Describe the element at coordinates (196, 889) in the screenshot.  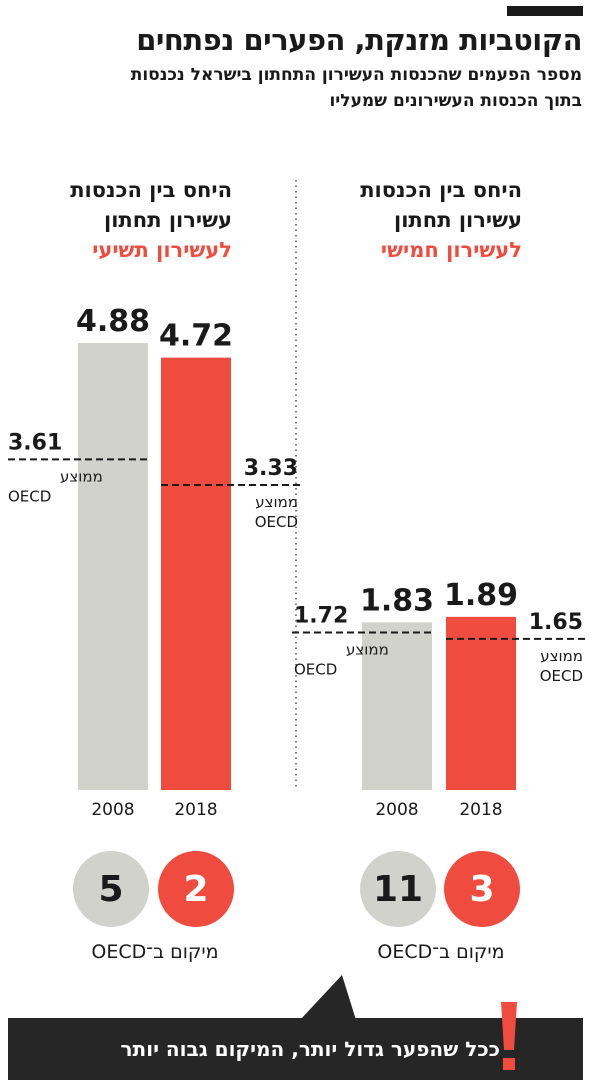
I see `rank-circle-ninth-2018: 2` at that location.